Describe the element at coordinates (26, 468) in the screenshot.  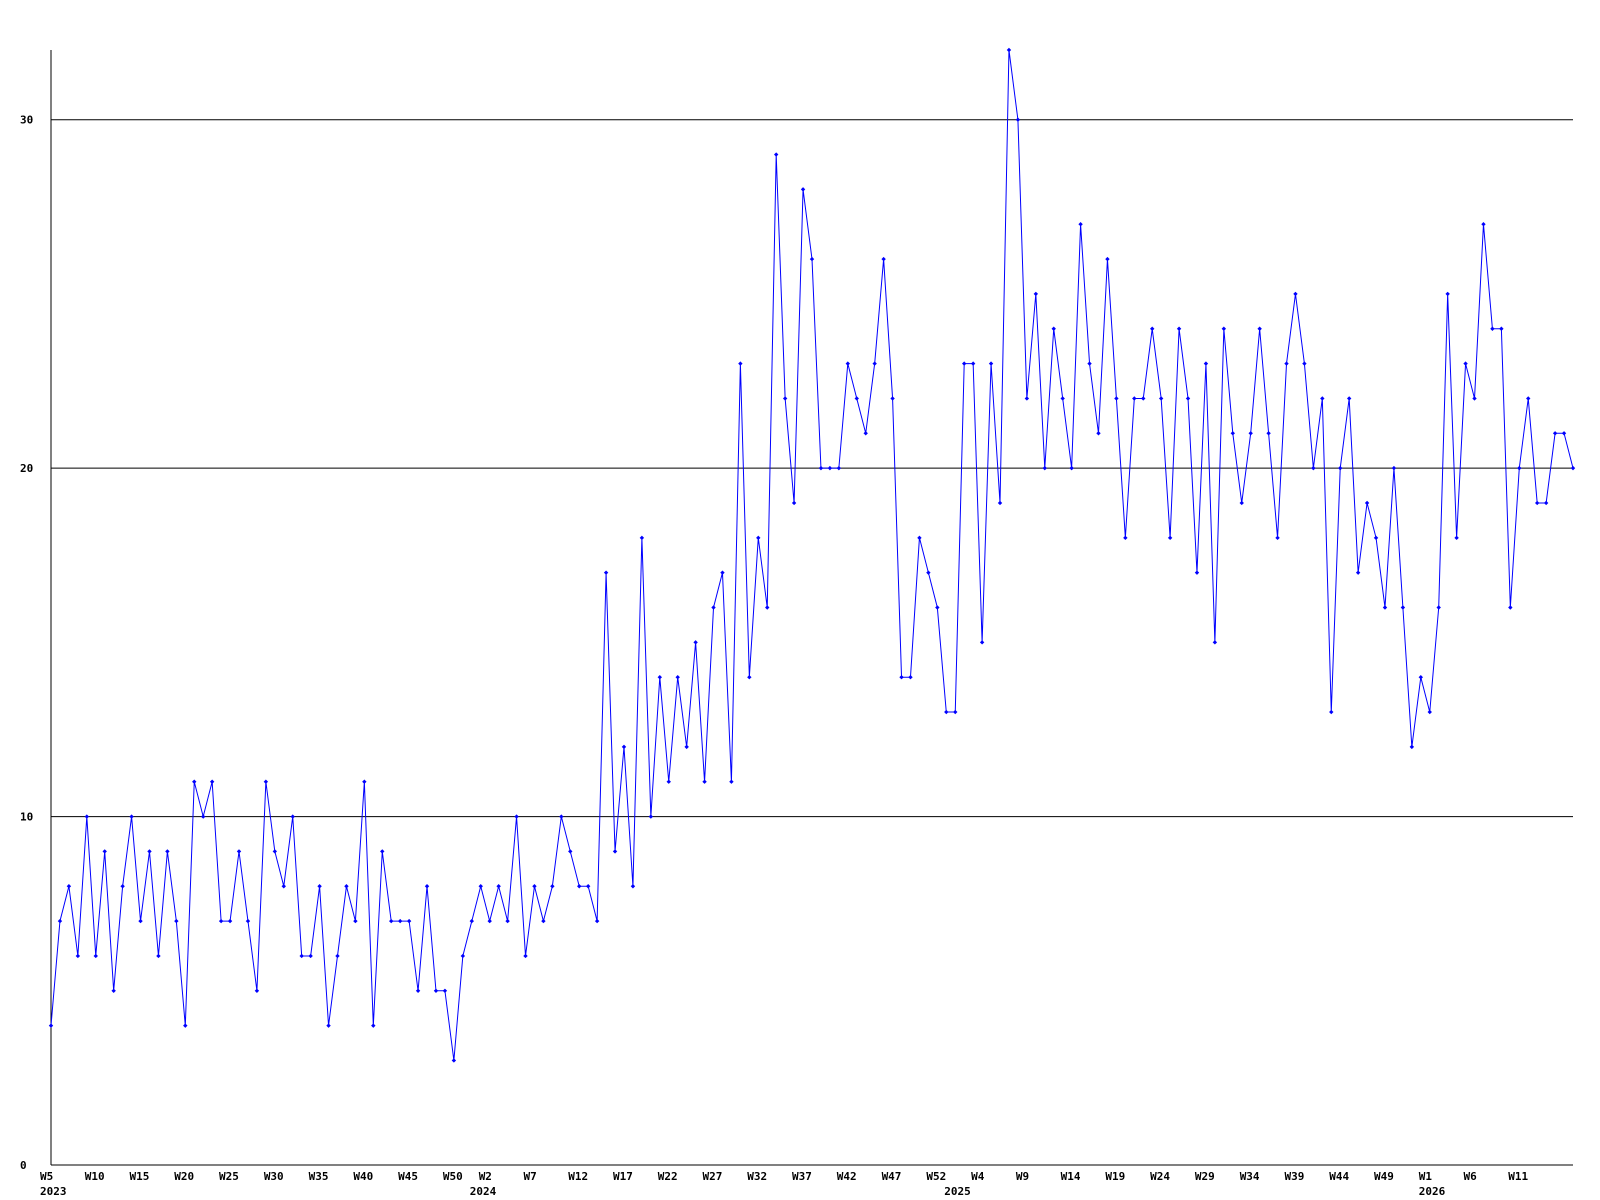
I see `y-tick-label: 20` at that location.